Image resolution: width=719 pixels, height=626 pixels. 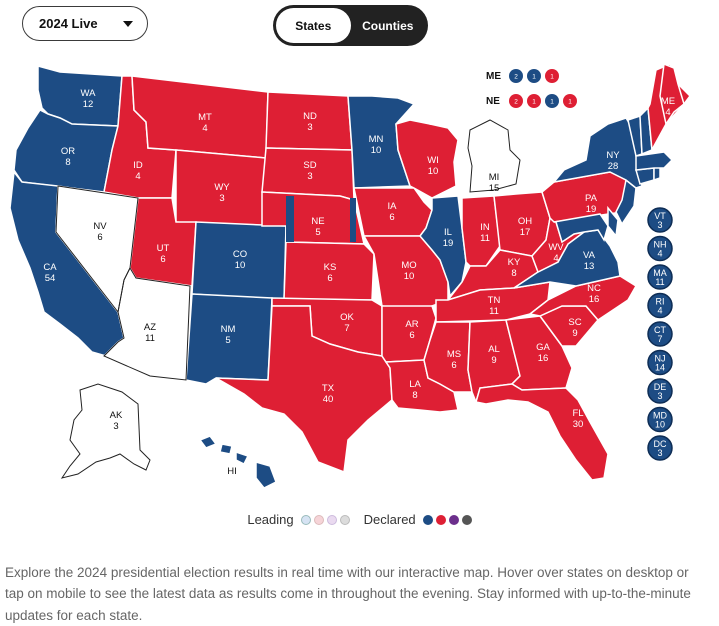 I want to click on legend-leading-dem-dot, so click(x=306, y=520).